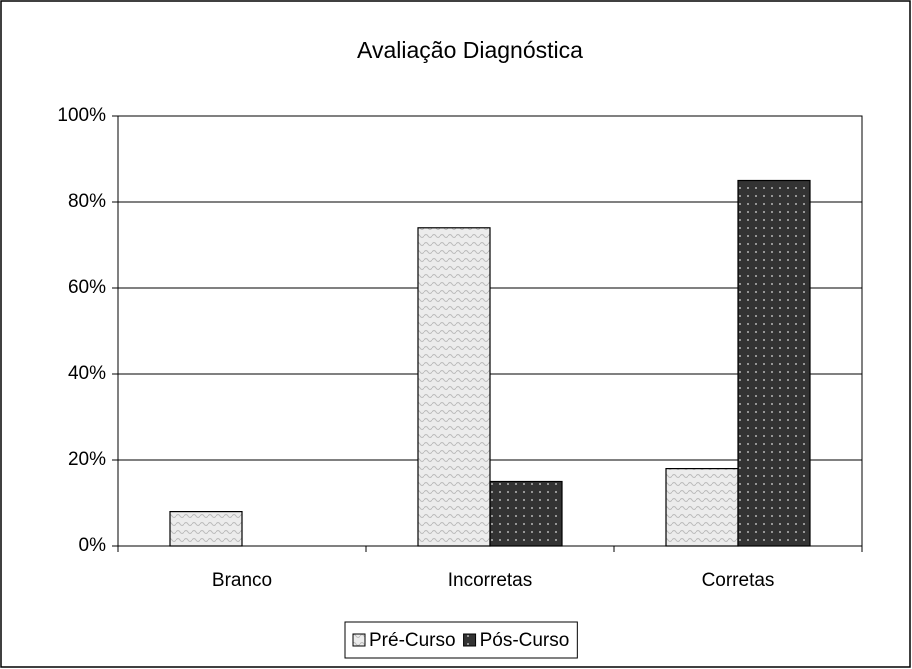 The width and height of the screenshot is (912, 669). What do you see at coordinates (461, 640) in the screenshot?
I see `legend-box` at bounding box center [461, 640].